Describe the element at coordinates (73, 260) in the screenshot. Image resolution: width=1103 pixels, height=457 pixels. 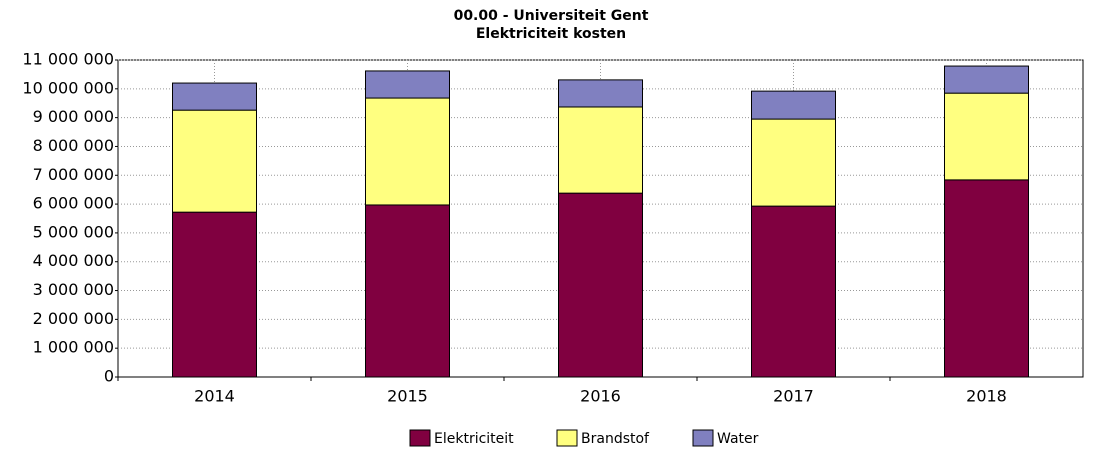
I see `y-tick-label: 4 000 000` at that location.